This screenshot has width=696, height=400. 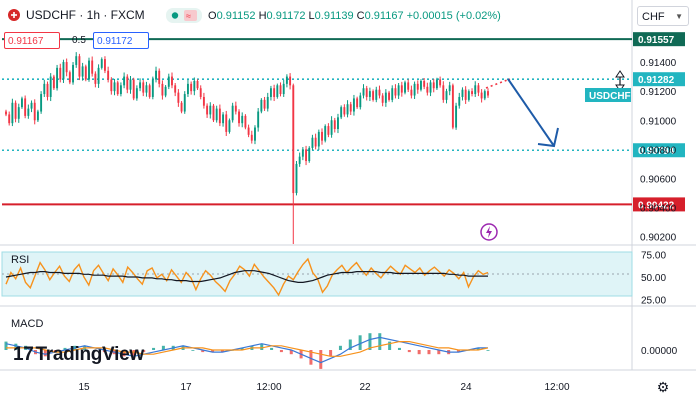 What do you see at coordinates (85, 15) in the screenshot?
I see `symbol-title: USDCHF · 1h · FXCM` at bounding box center [85, 15].